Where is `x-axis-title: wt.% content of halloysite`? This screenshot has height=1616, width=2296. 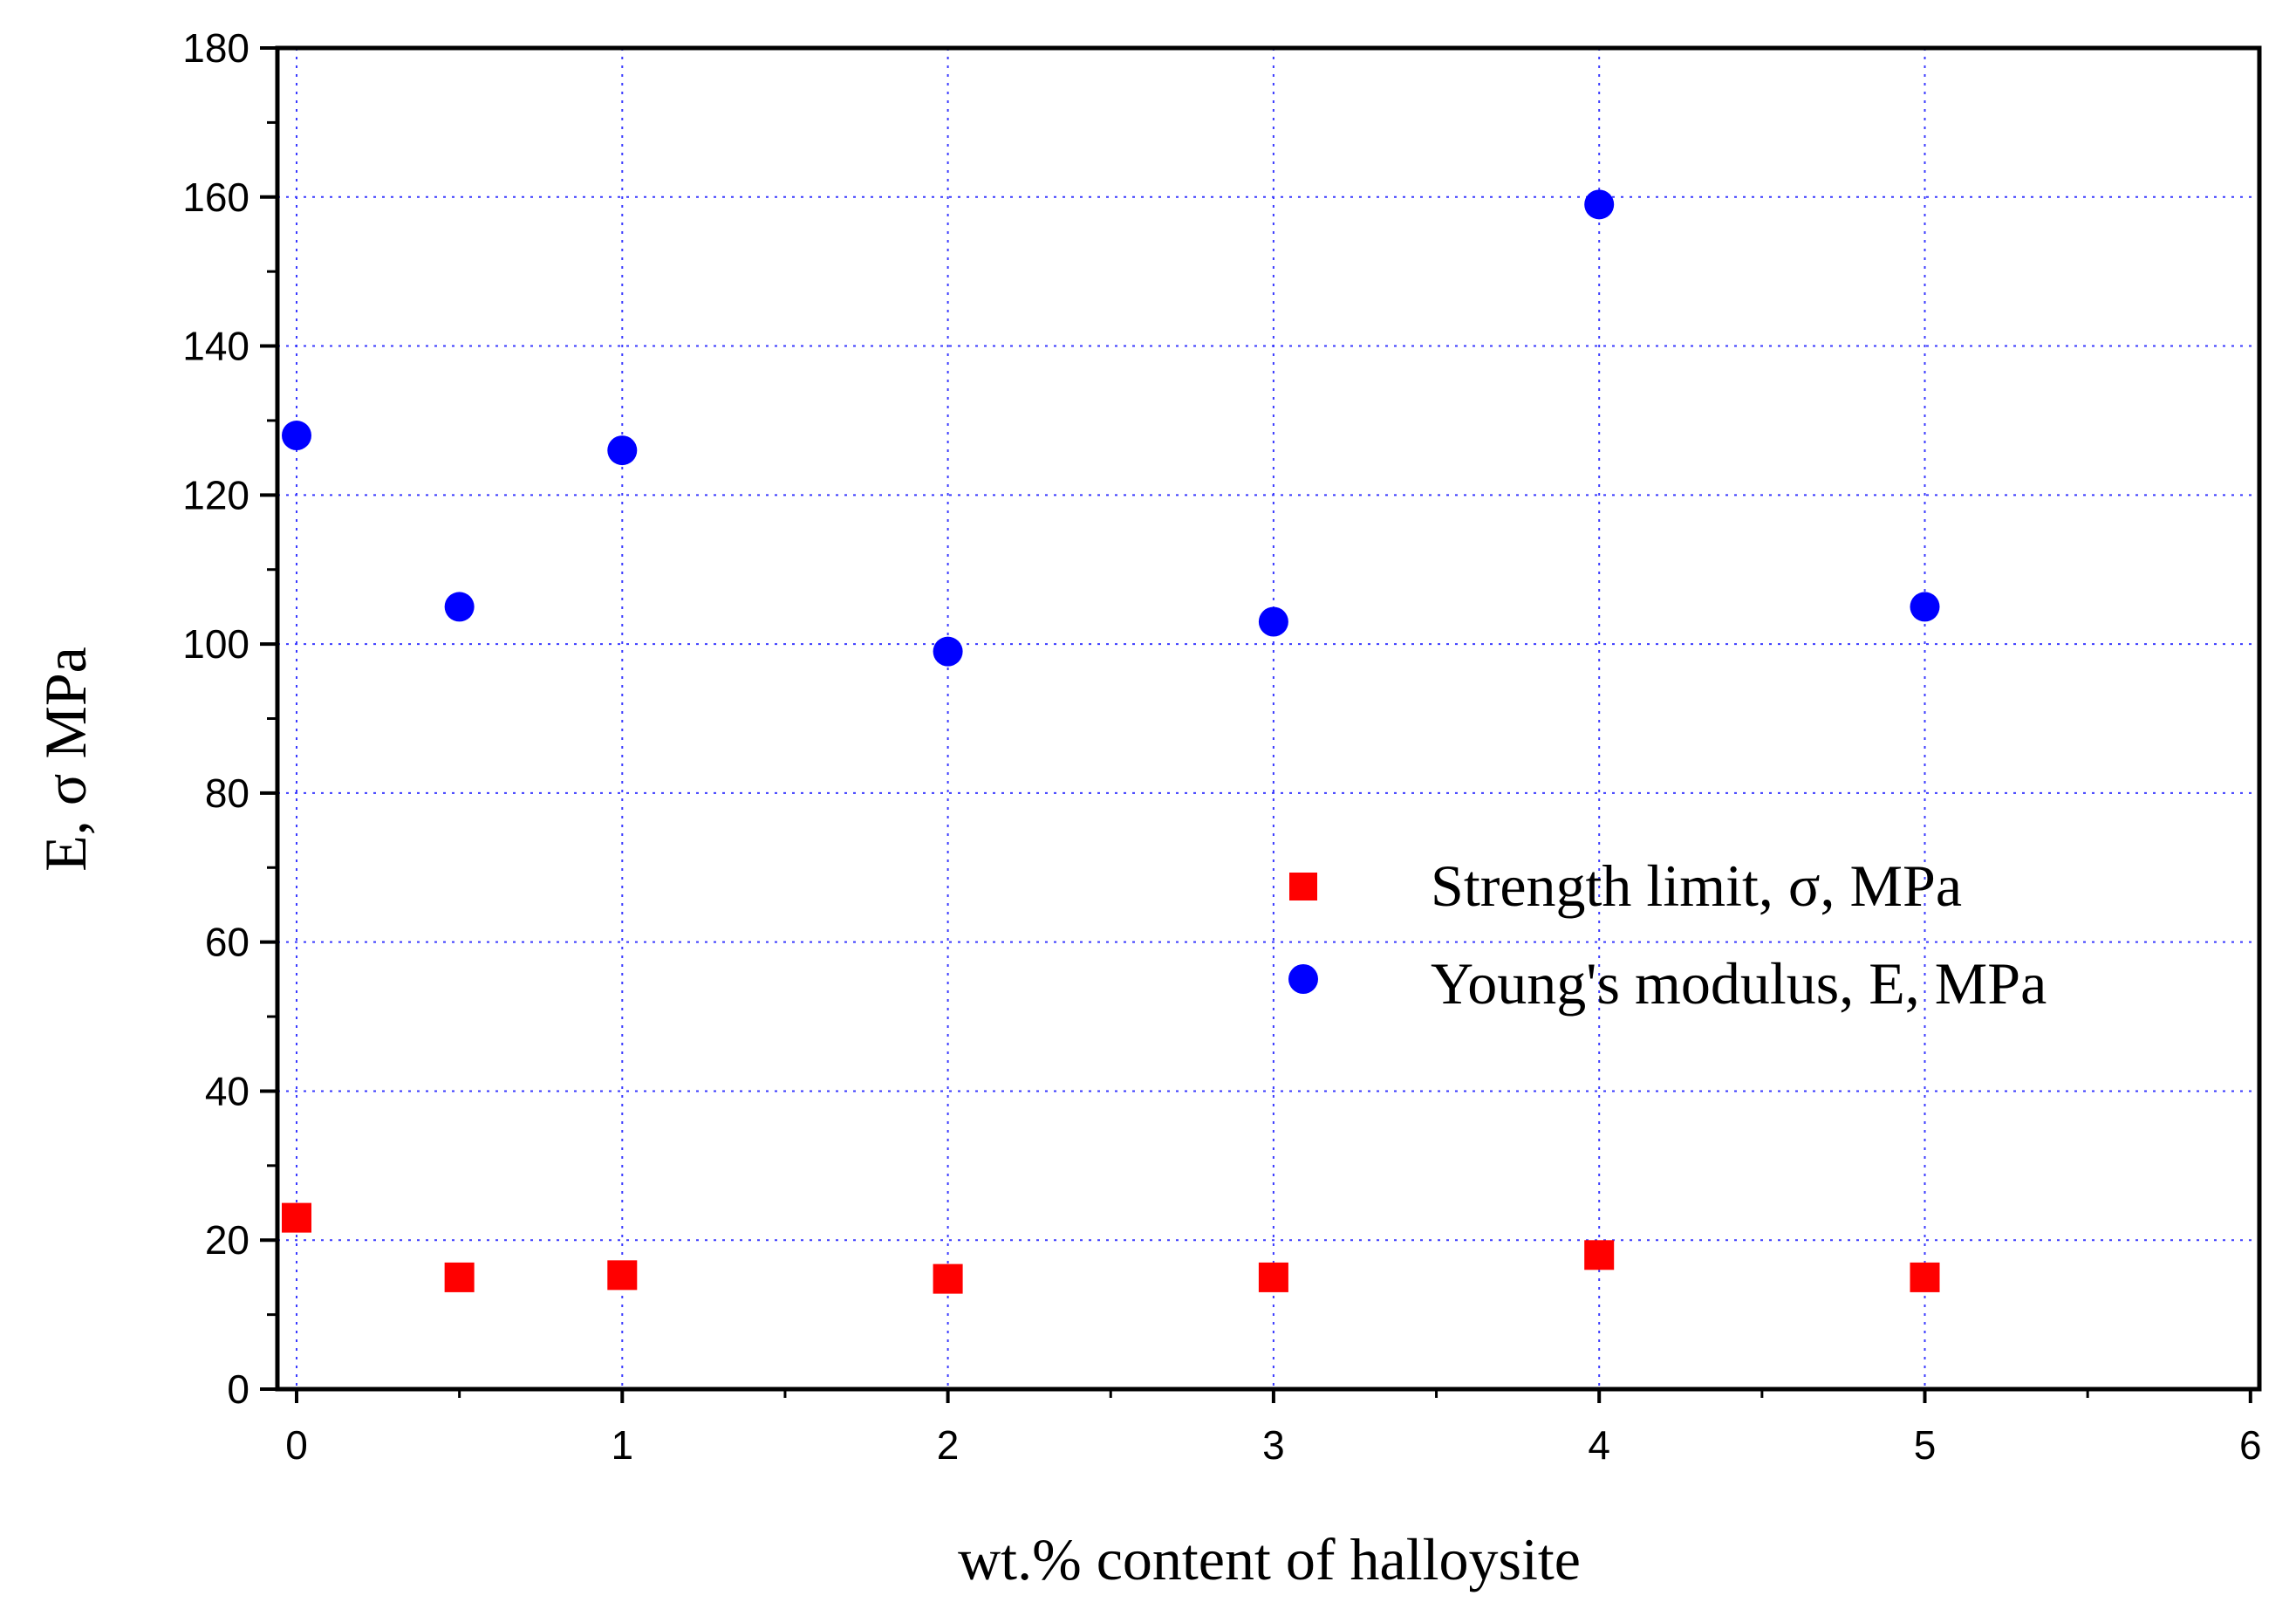
x-axis-title: wt.% content of halloysite is located at coordinates (1269, 1559).